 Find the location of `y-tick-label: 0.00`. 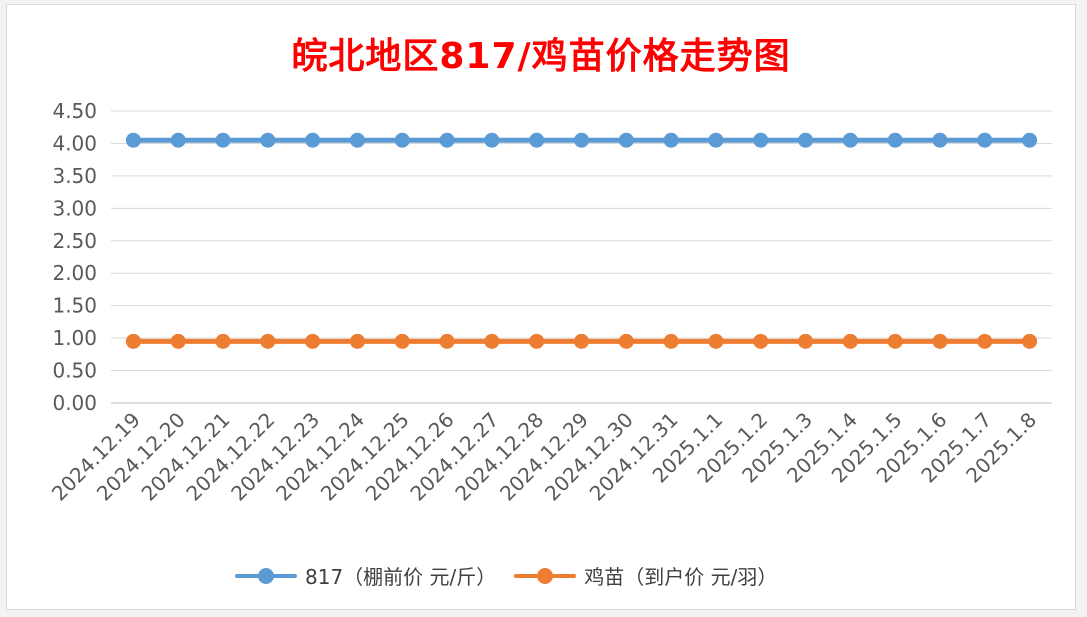

y-tick-label: 0.00 is located at coordinates (74, 403).